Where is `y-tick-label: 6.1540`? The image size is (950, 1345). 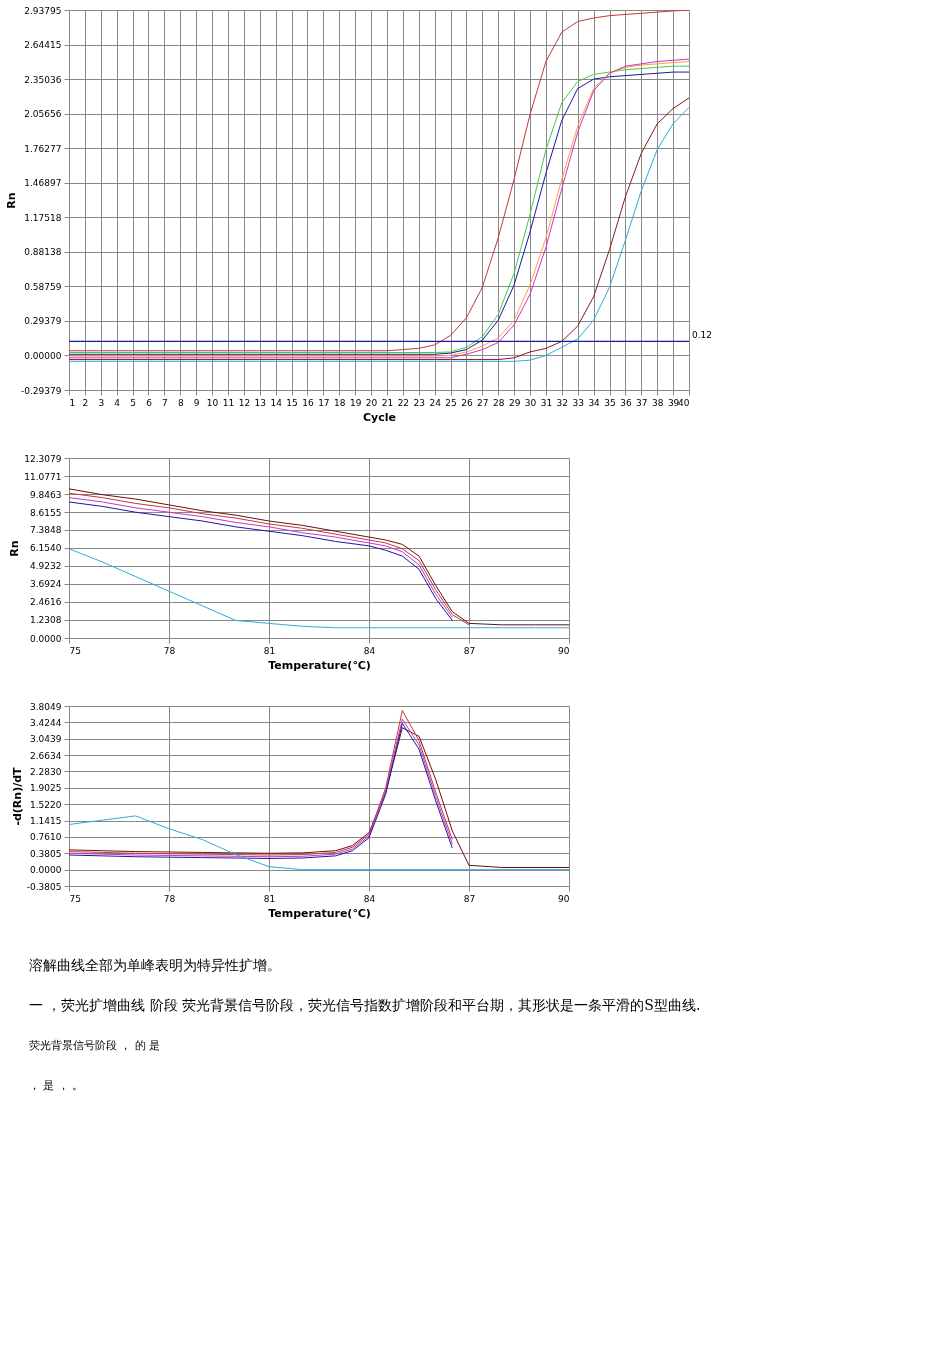
y-tick-label: 6.1540 is located at coordinates (46, 548).